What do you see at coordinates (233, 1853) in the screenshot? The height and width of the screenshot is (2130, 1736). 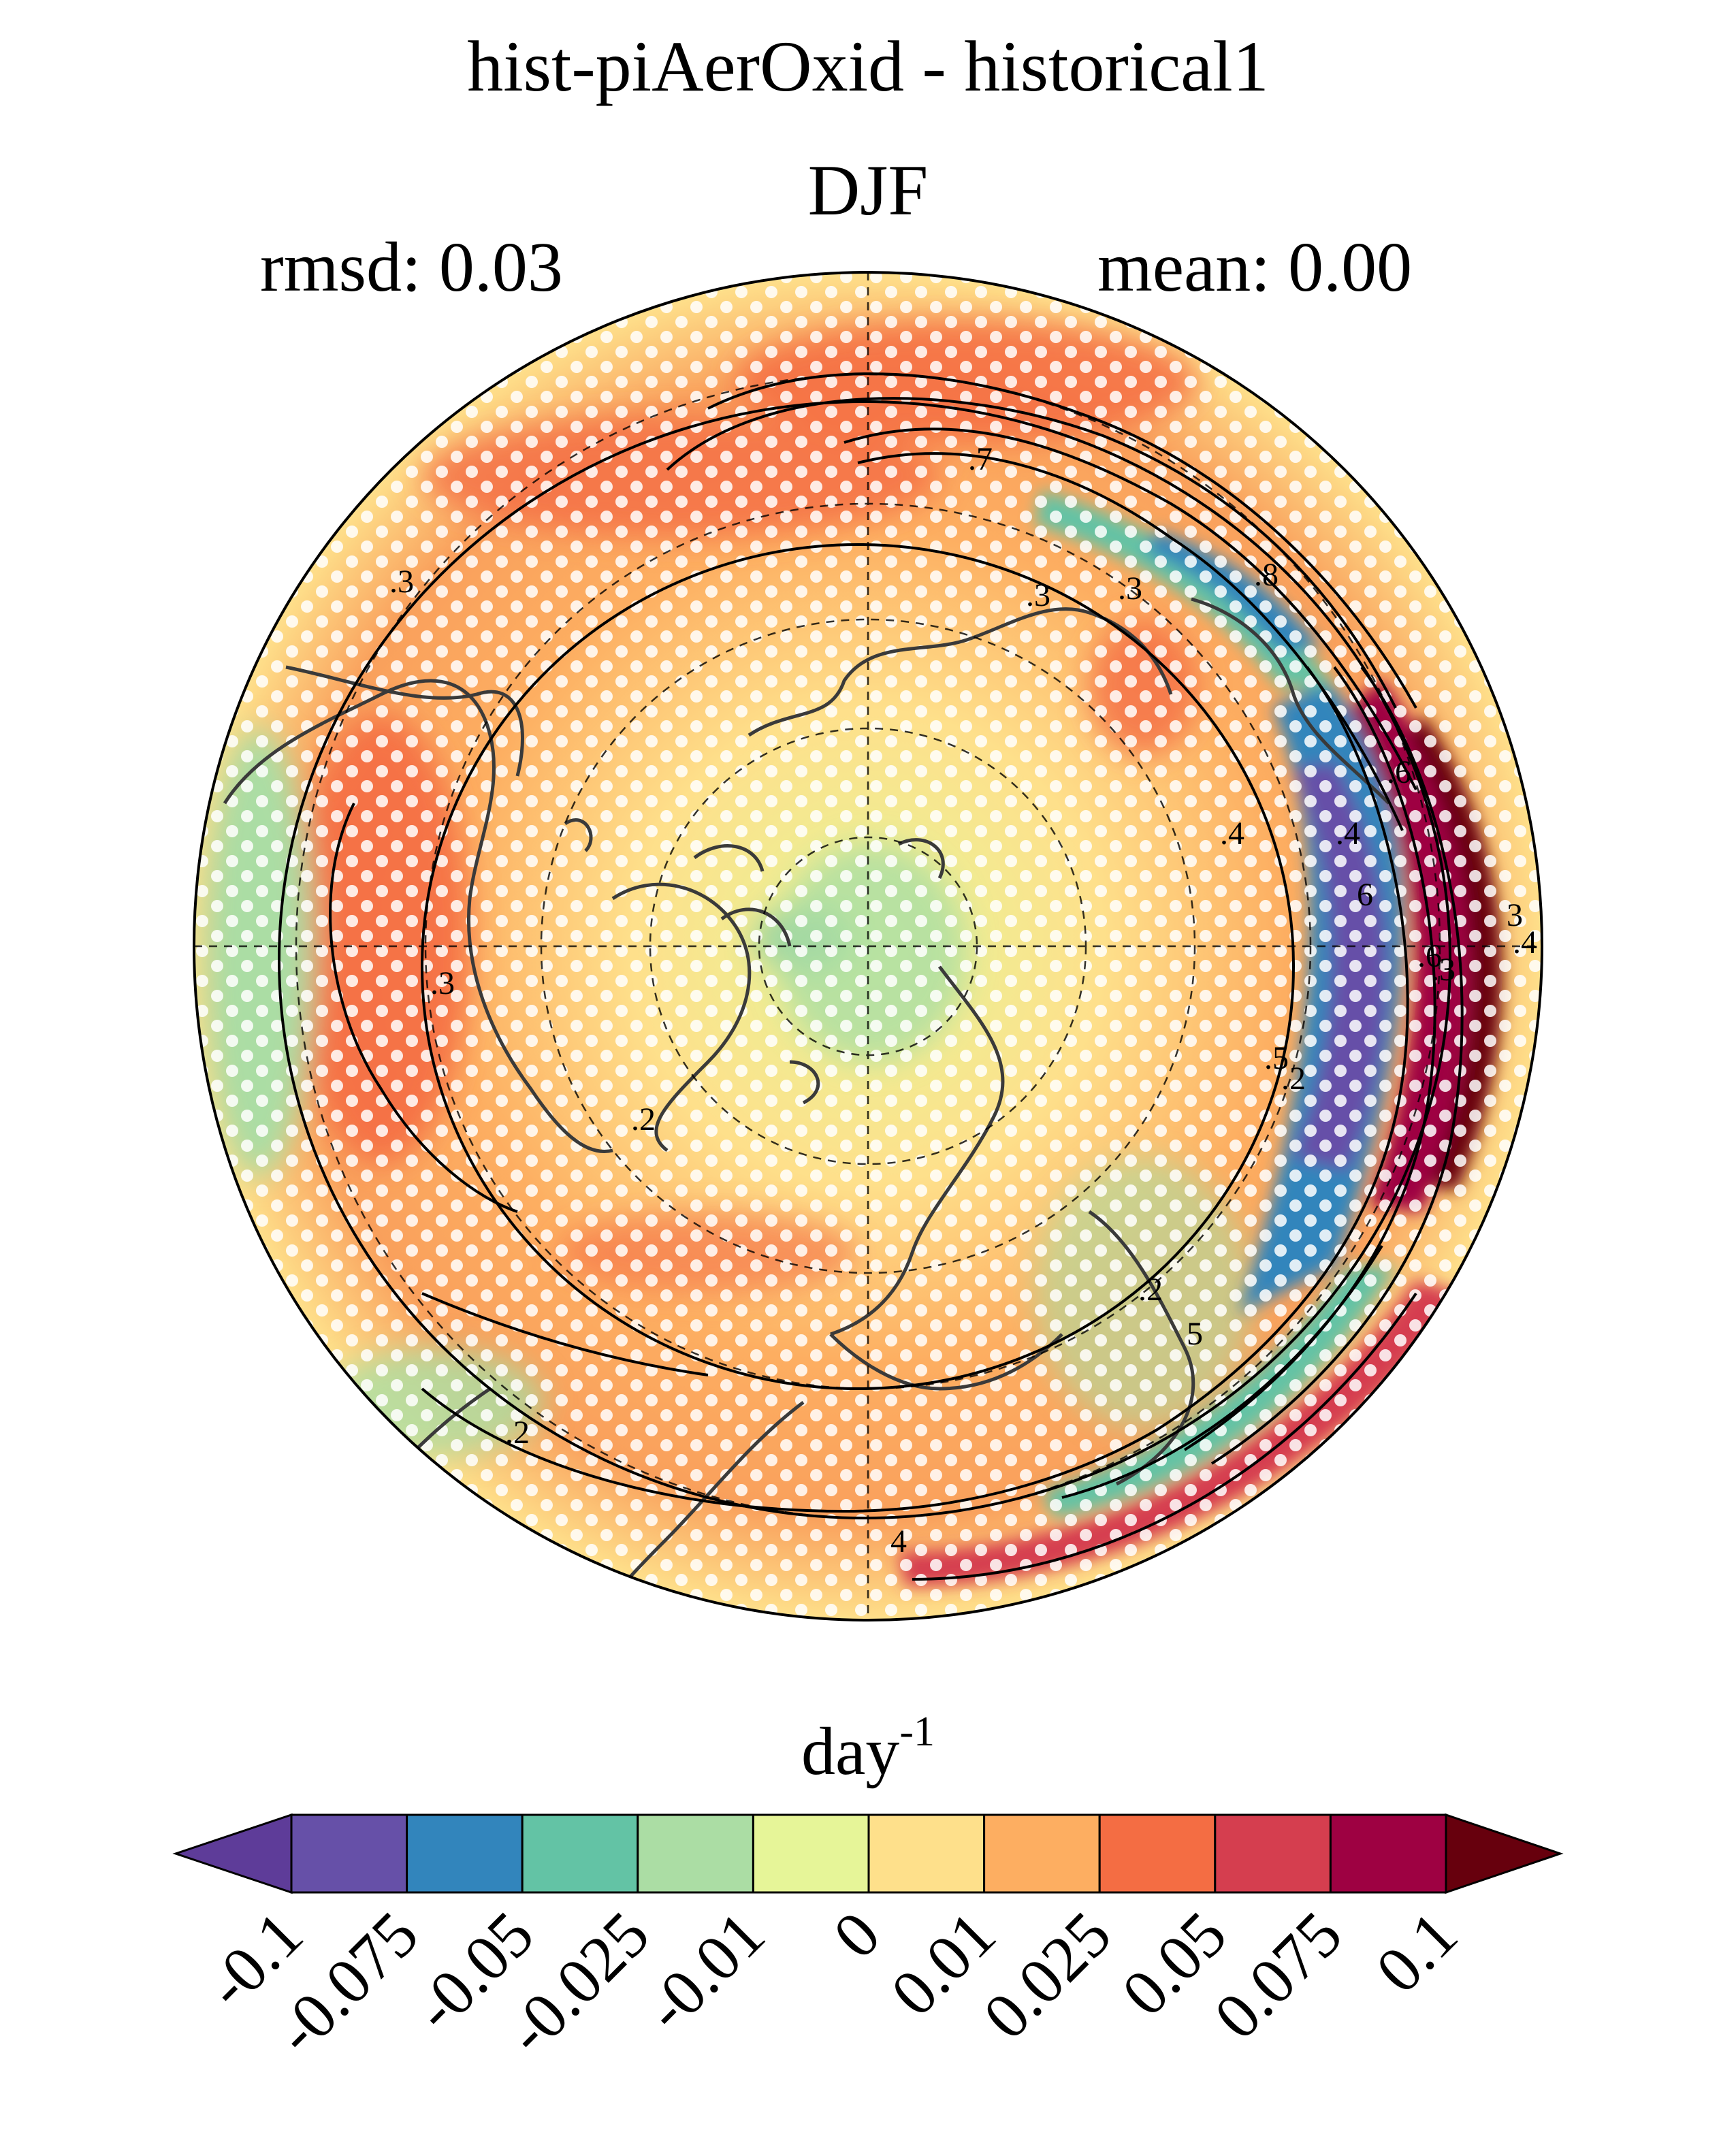 I see `colorbar-min-extension` at bounding box center [233, 1853].